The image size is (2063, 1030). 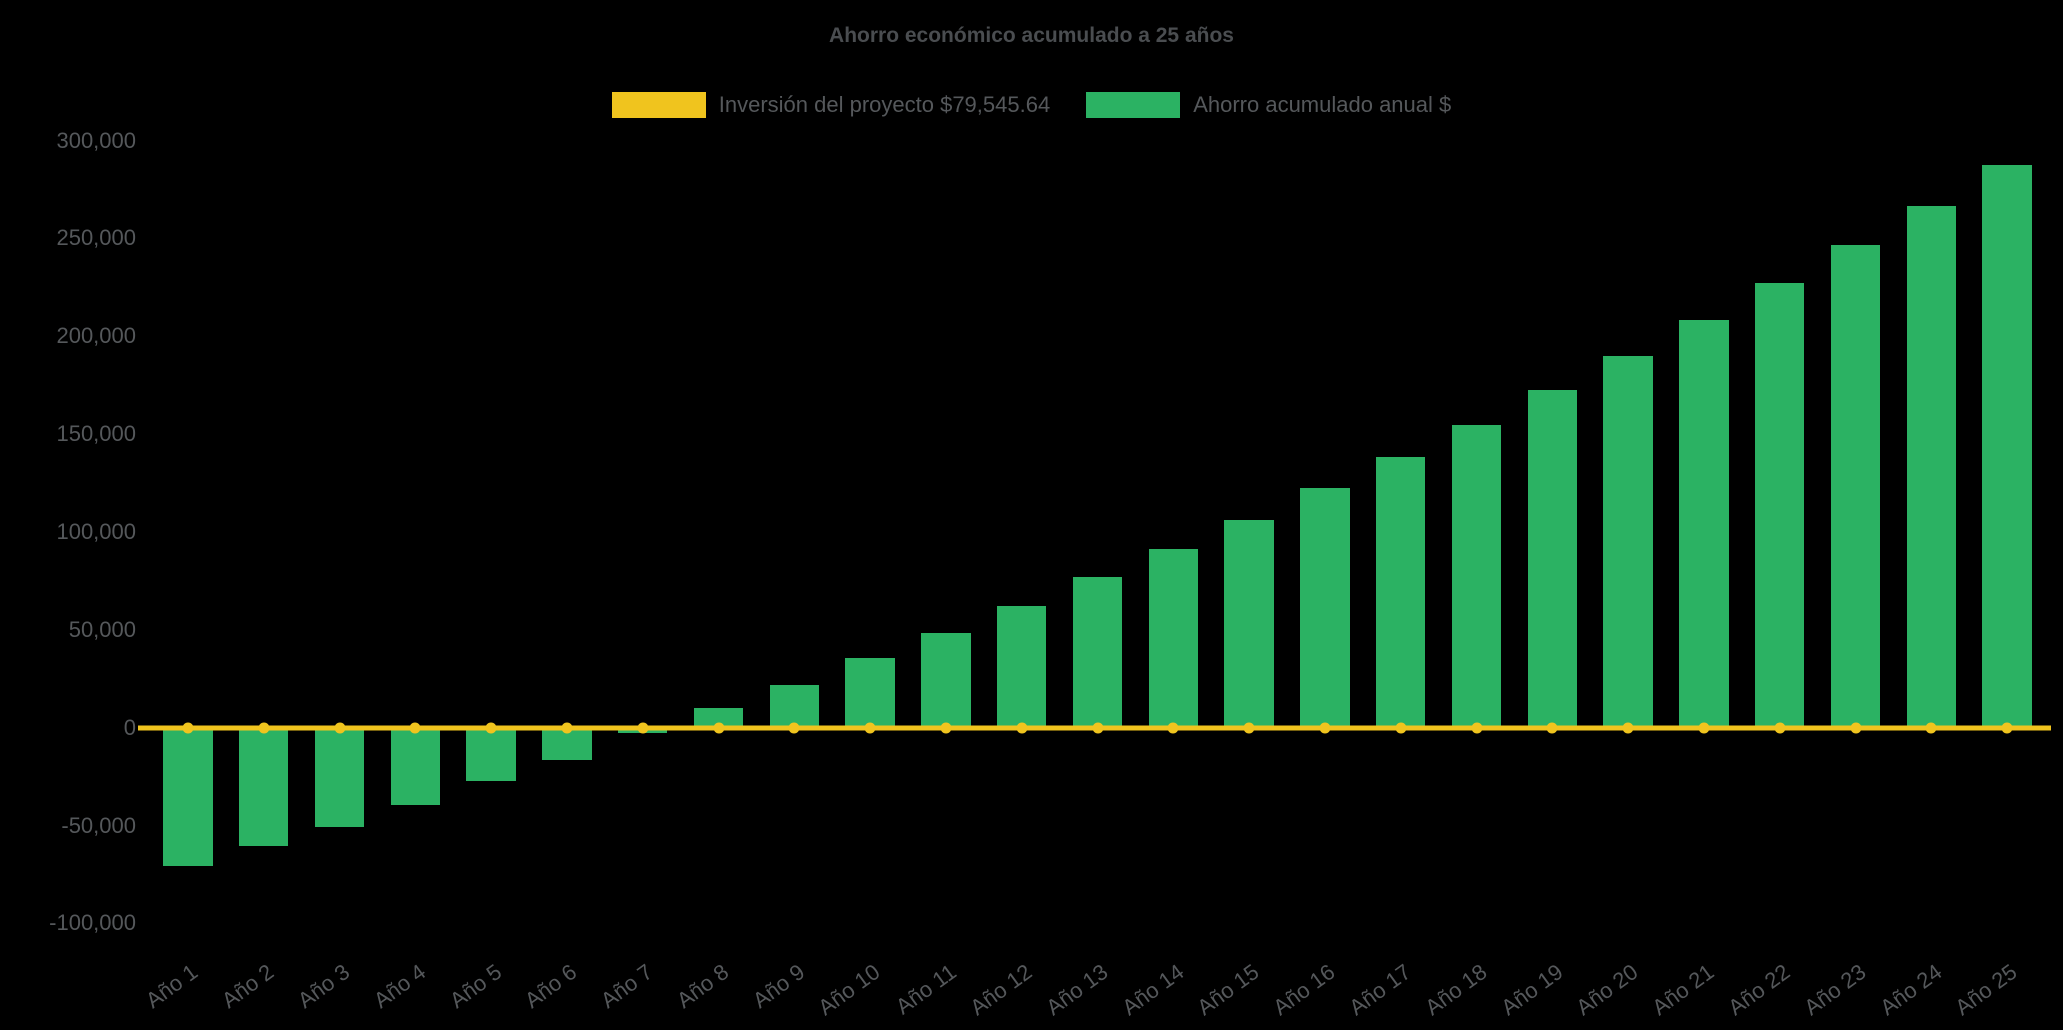 What do you see at coordinates (1456, 990) in the screenshot?
I see `x-axis-tick-label: Año 18` at bounding box center [1456, 990].